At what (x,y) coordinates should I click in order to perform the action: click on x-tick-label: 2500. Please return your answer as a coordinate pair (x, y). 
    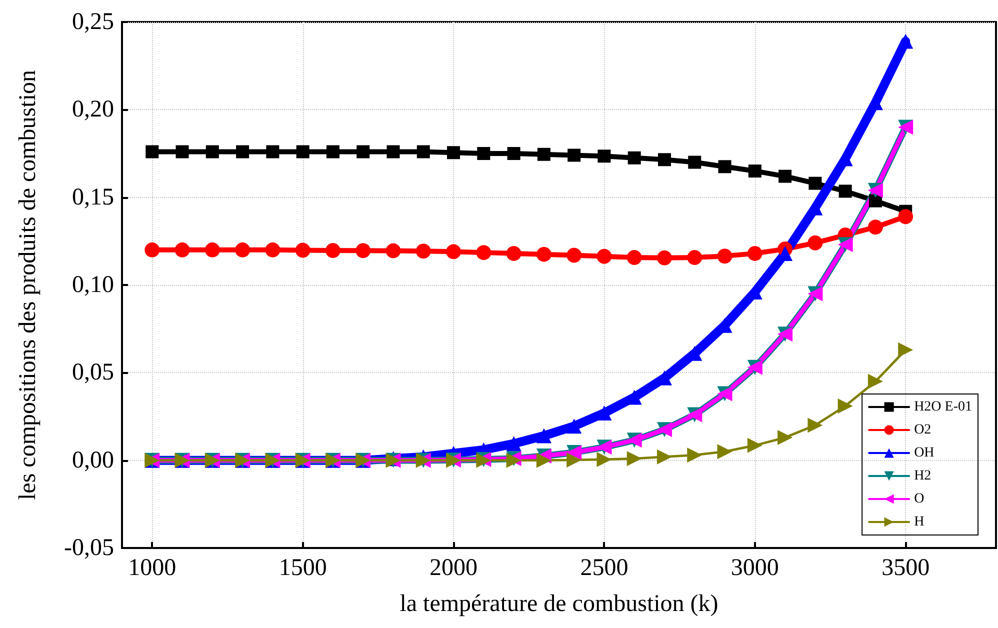
    Looking at the image, I should click on (604, 568).